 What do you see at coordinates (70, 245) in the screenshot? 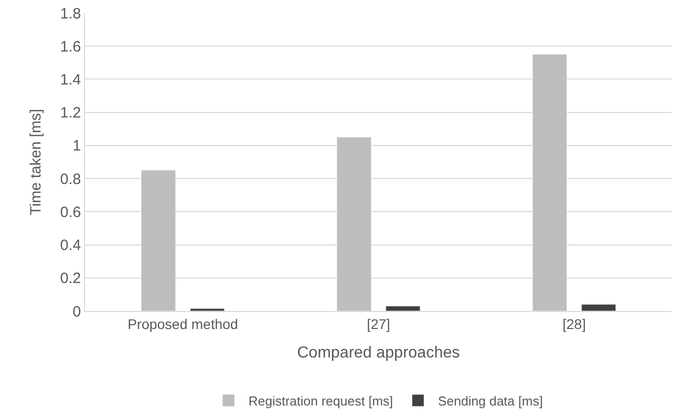
I see `y-tick-label: 0.4` at bounding box center [70, 245].